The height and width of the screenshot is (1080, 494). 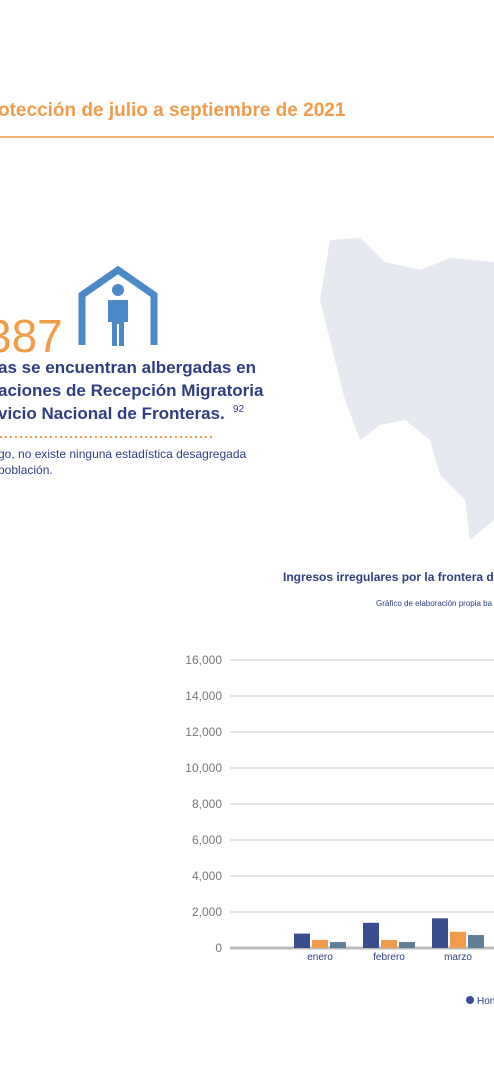 I want to click on y-tick-label: 8,000, so click(x=207, y=804).